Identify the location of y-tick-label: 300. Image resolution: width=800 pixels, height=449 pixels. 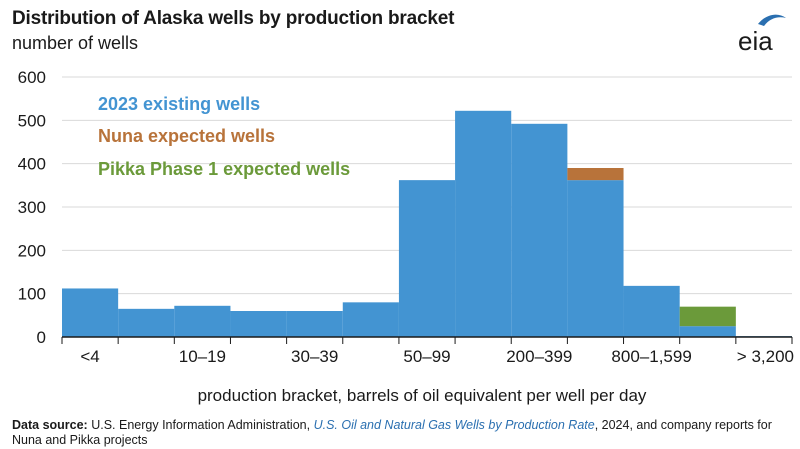
(32, 207).